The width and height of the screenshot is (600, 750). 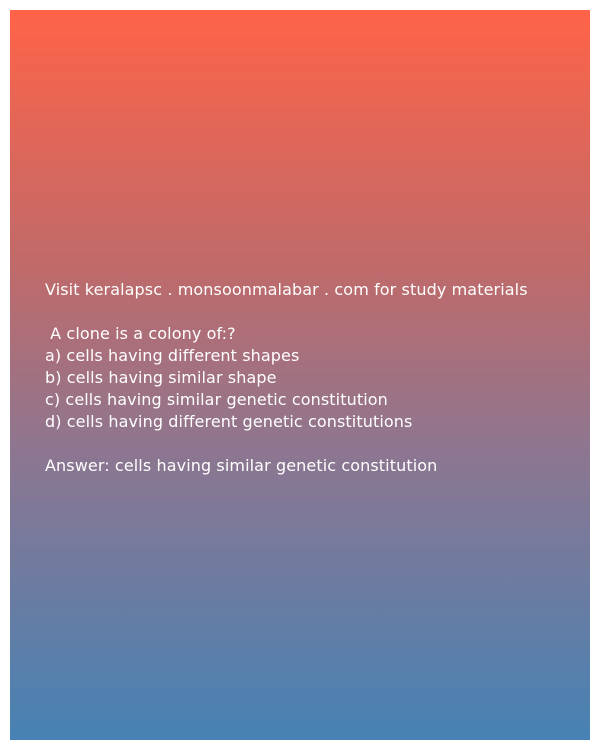 I want to click on option-b: b) cells having similar shape, so click(x=161, y=377).